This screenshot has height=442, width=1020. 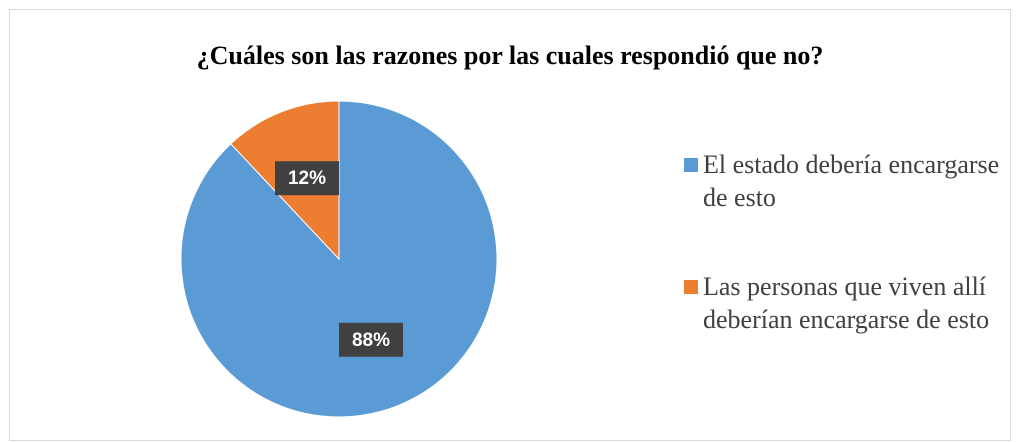 I want to click on data-label: 88%, so click(x=371, y=340).